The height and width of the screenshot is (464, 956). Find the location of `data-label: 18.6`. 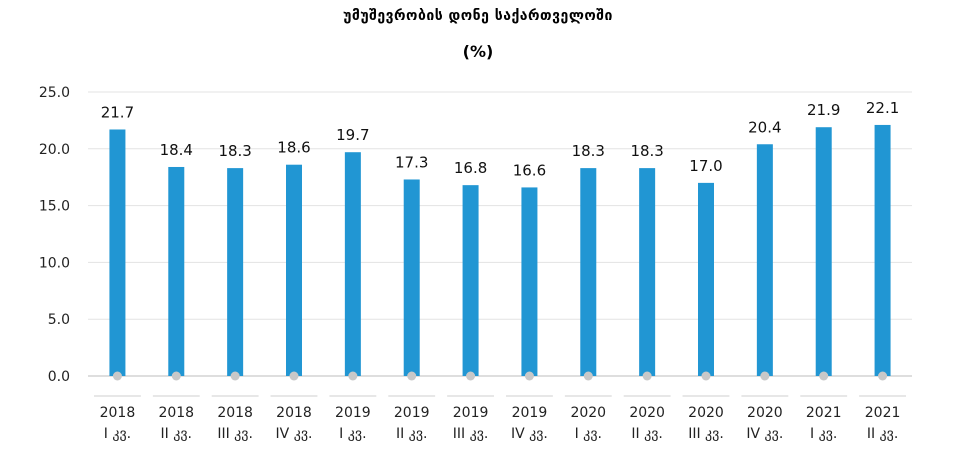

data-label: 18.6 is located at coordinates (293, 148).